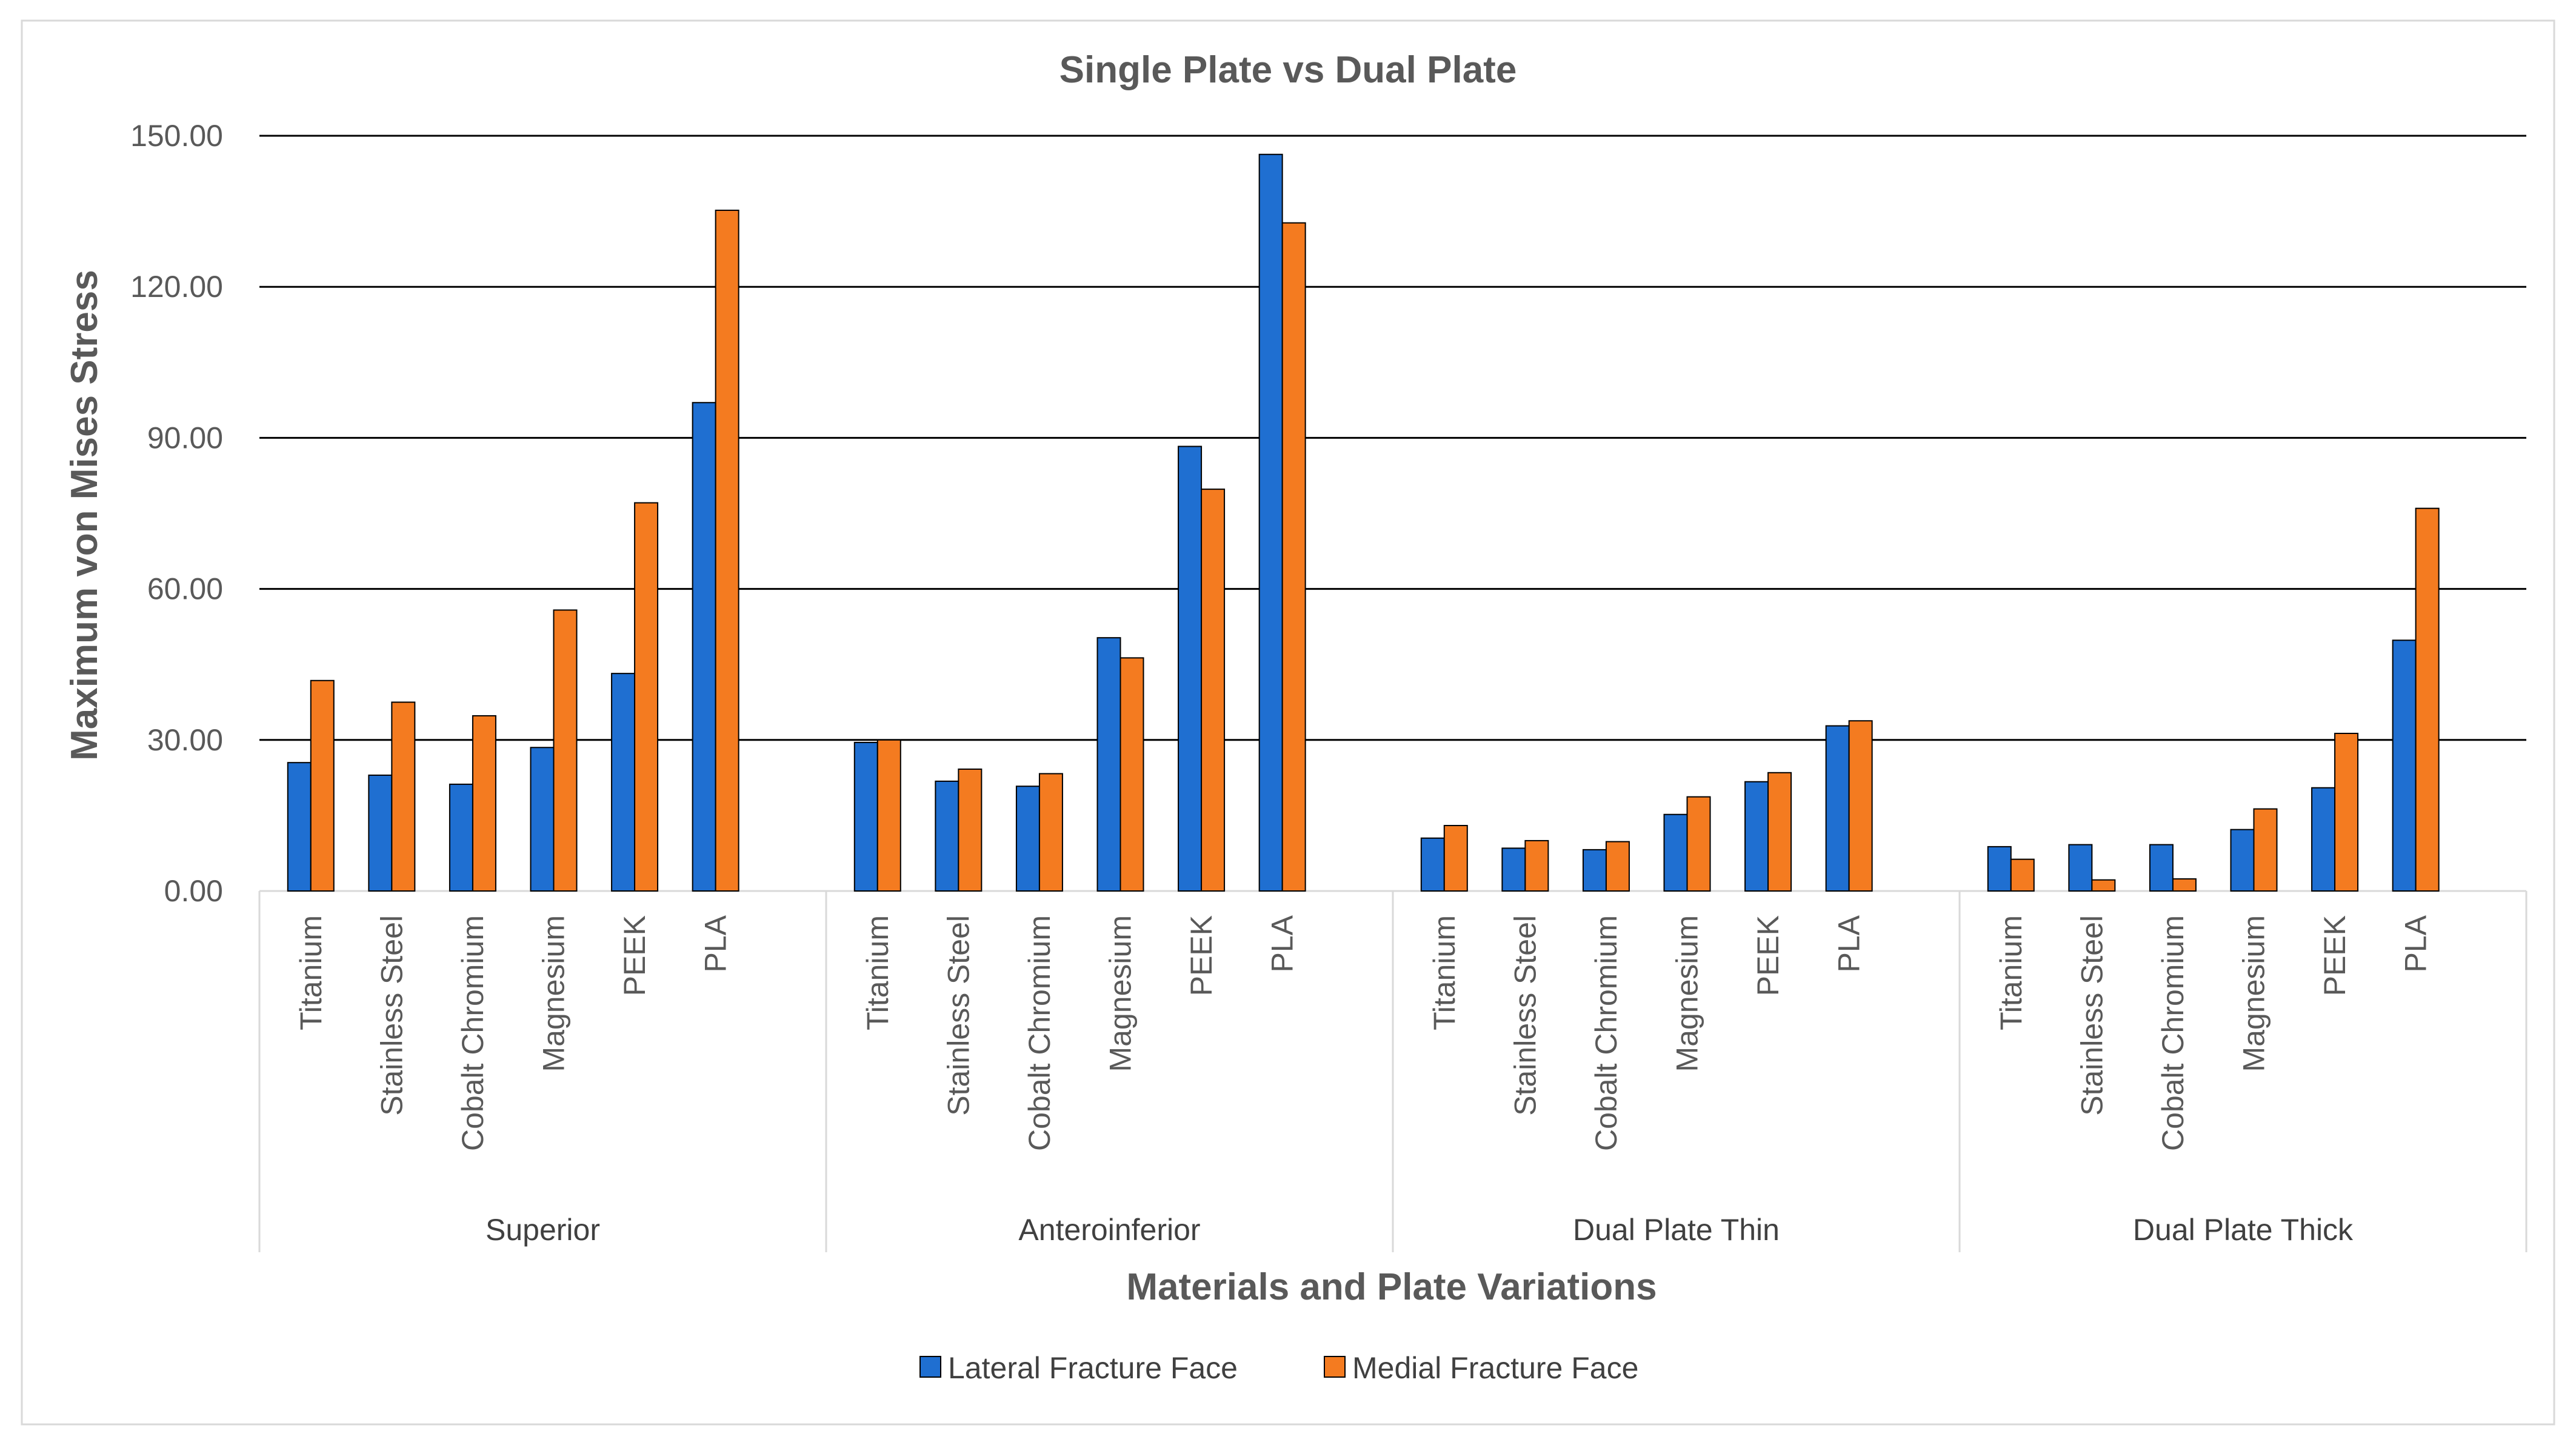 Image resolution: width=2576 pixels, height=1448 pixels. Describe the element at coordinates (185, 438) in the screenshot. I see `y-tick-label: 90.00` at that location.